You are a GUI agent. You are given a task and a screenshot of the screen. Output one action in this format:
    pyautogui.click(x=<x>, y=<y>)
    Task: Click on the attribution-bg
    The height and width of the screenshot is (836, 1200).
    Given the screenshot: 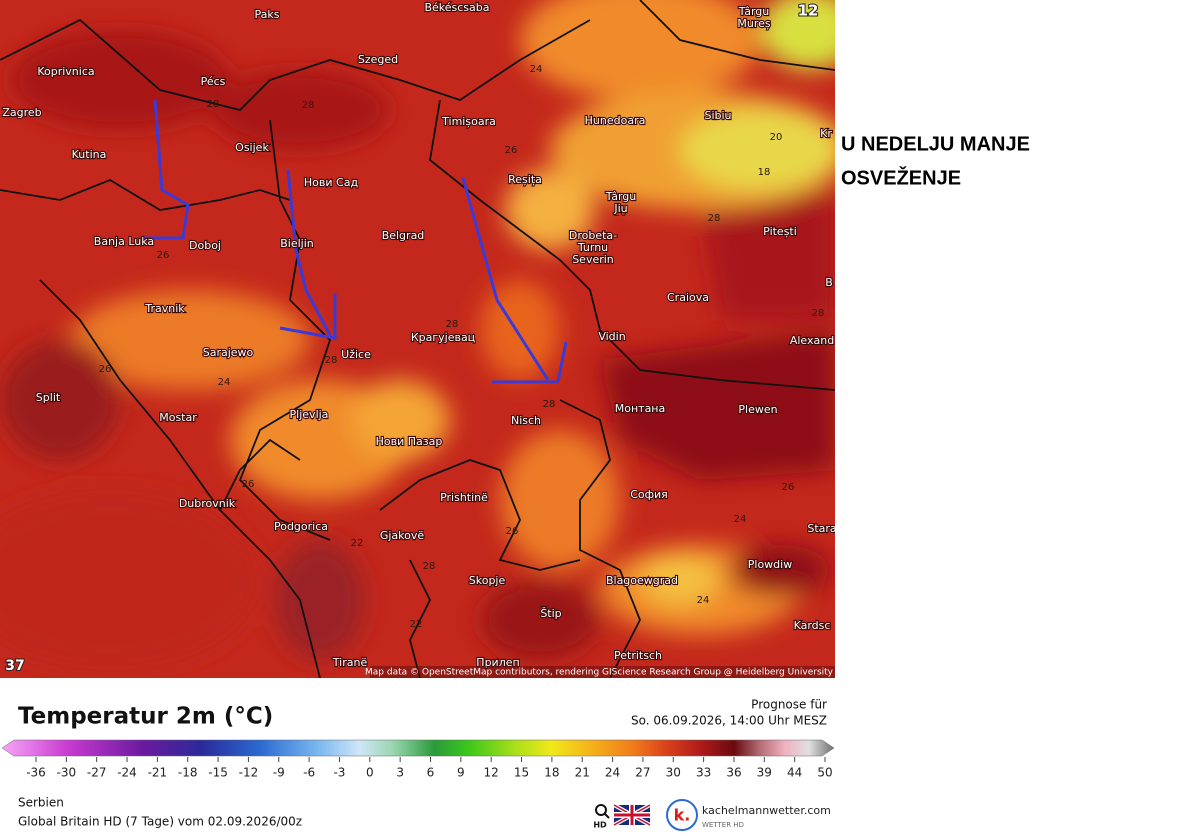 What is the action you would take?
    pyautogui.click(x=602, y=672)
    